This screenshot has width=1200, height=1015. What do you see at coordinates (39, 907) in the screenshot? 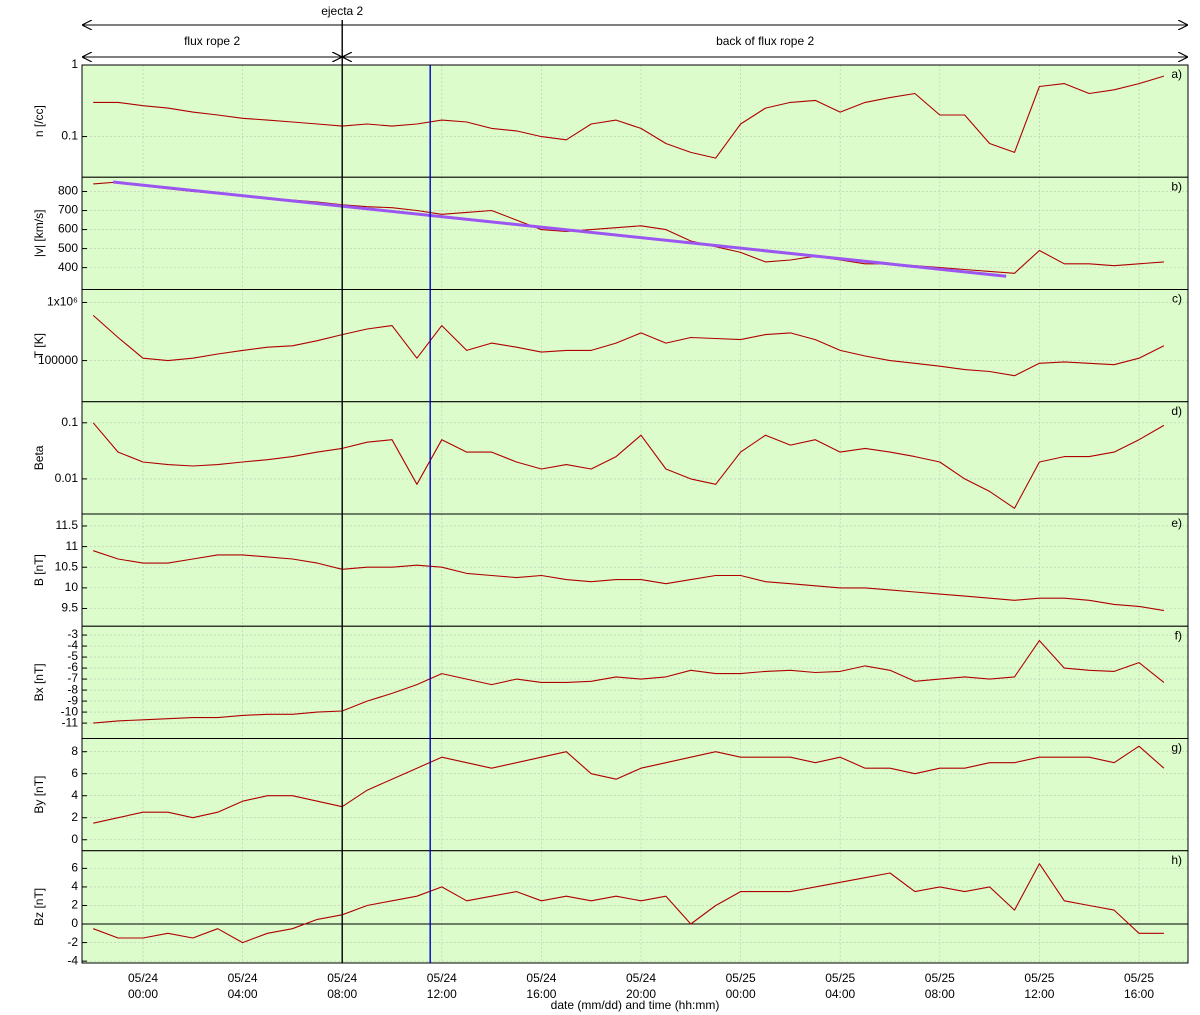
I see `y-axis-label: Bz [nT]` at bounding box center [39, 907].